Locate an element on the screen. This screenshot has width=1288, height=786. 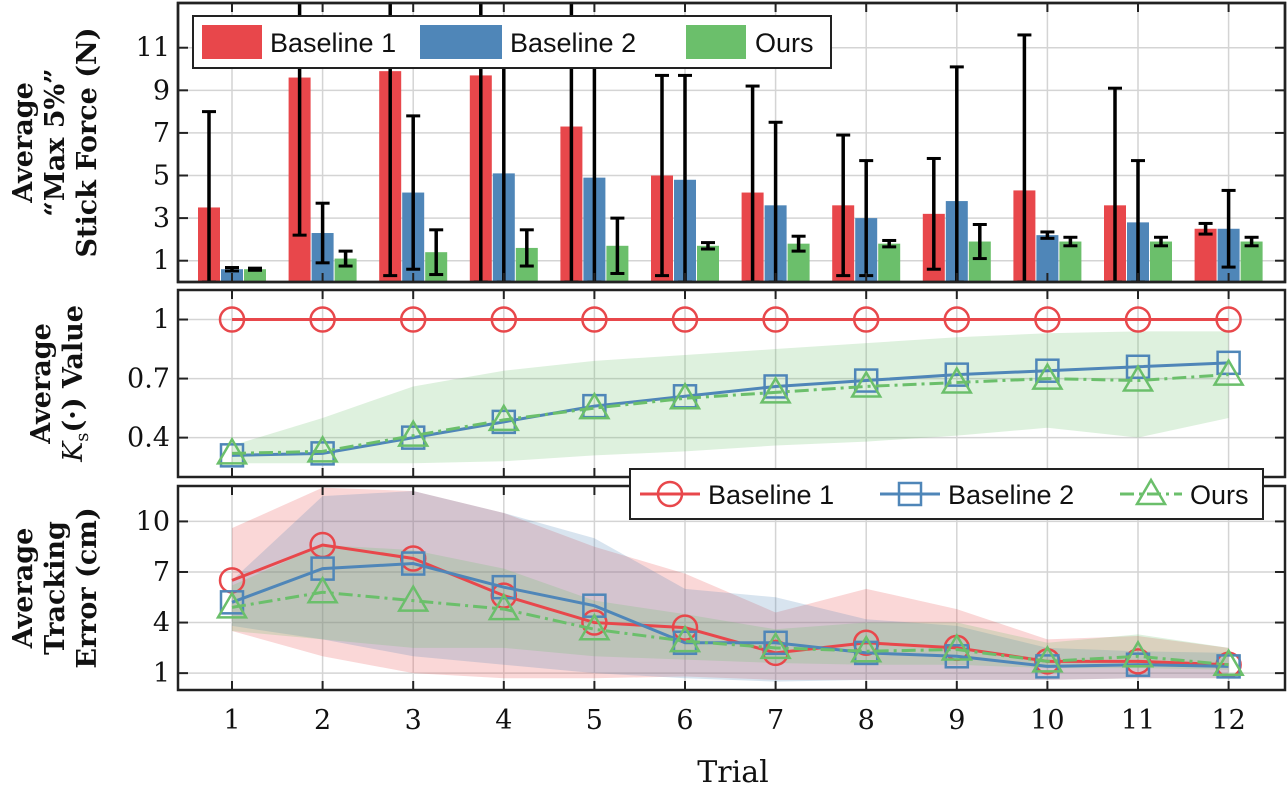
y-tick-label: 11 is located at coordinates (153, 48).